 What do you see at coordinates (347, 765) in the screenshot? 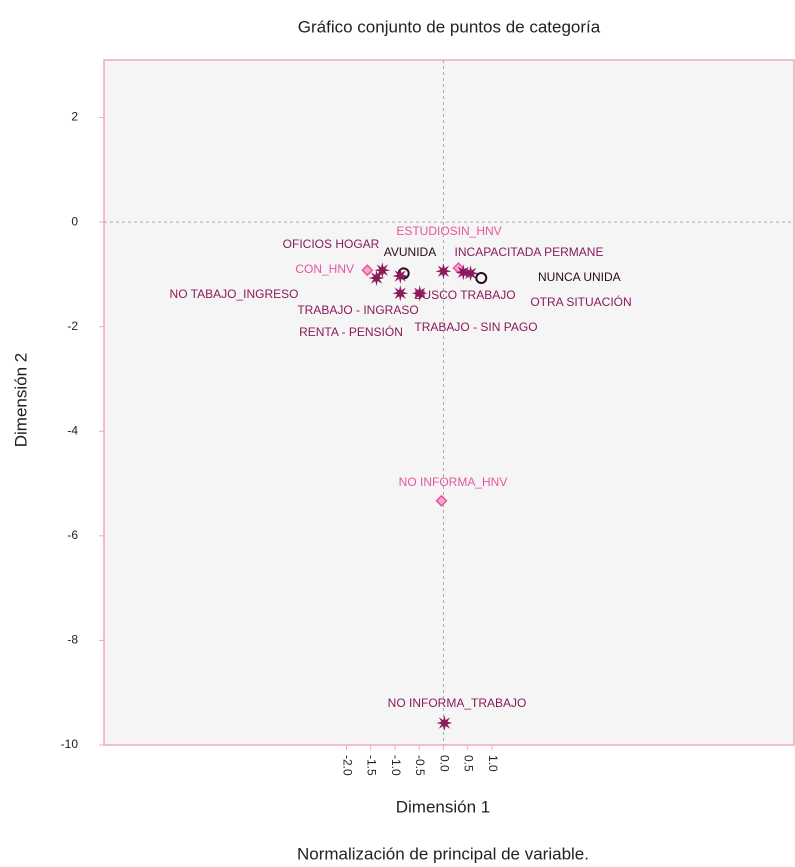
I see `x-tick-label: -2.0` at bounding box center [347, 765].